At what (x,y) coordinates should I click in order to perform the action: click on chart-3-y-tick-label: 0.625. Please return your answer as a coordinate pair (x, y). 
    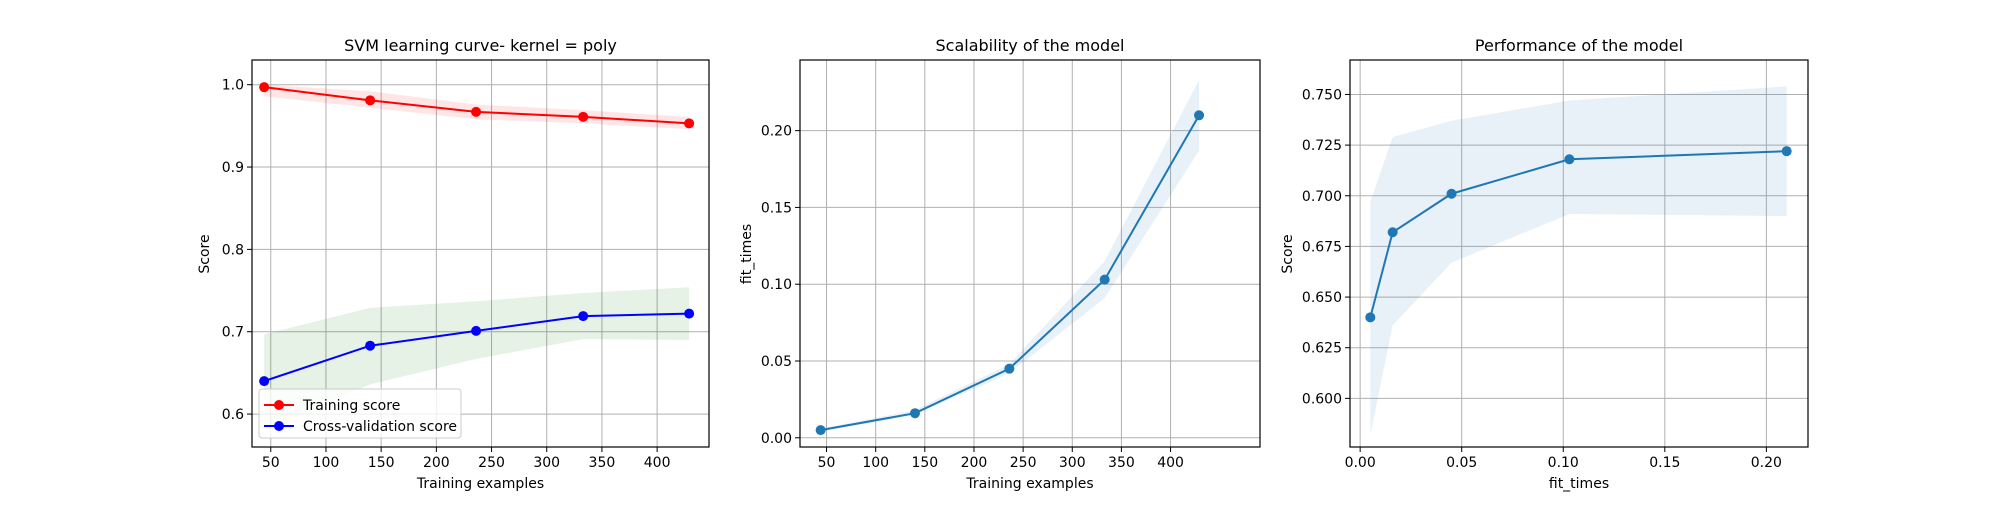
    Looking at the image, I should click on (1322, 349).